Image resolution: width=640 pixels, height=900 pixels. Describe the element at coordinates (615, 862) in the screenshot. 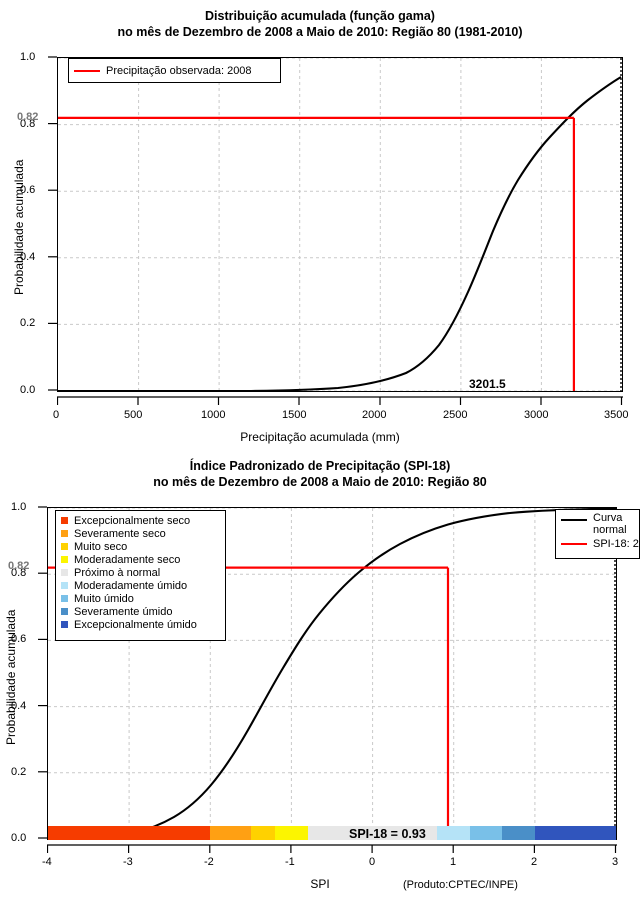

I see `bottom-xtick-3: 3` at that location.